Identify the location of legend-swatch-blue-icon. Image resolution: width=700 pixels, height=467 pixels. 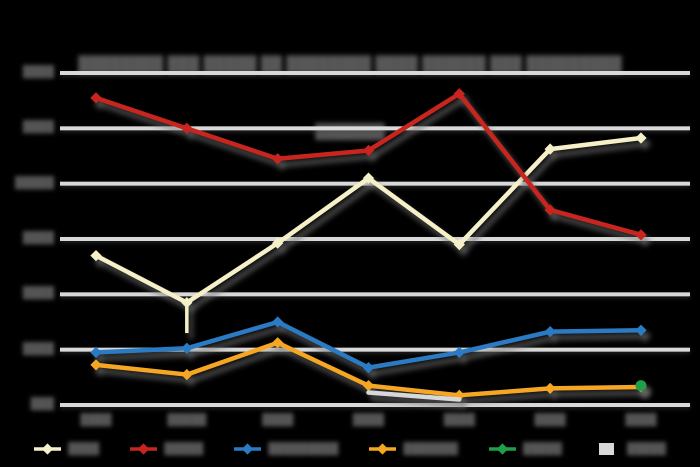
(248, 449).